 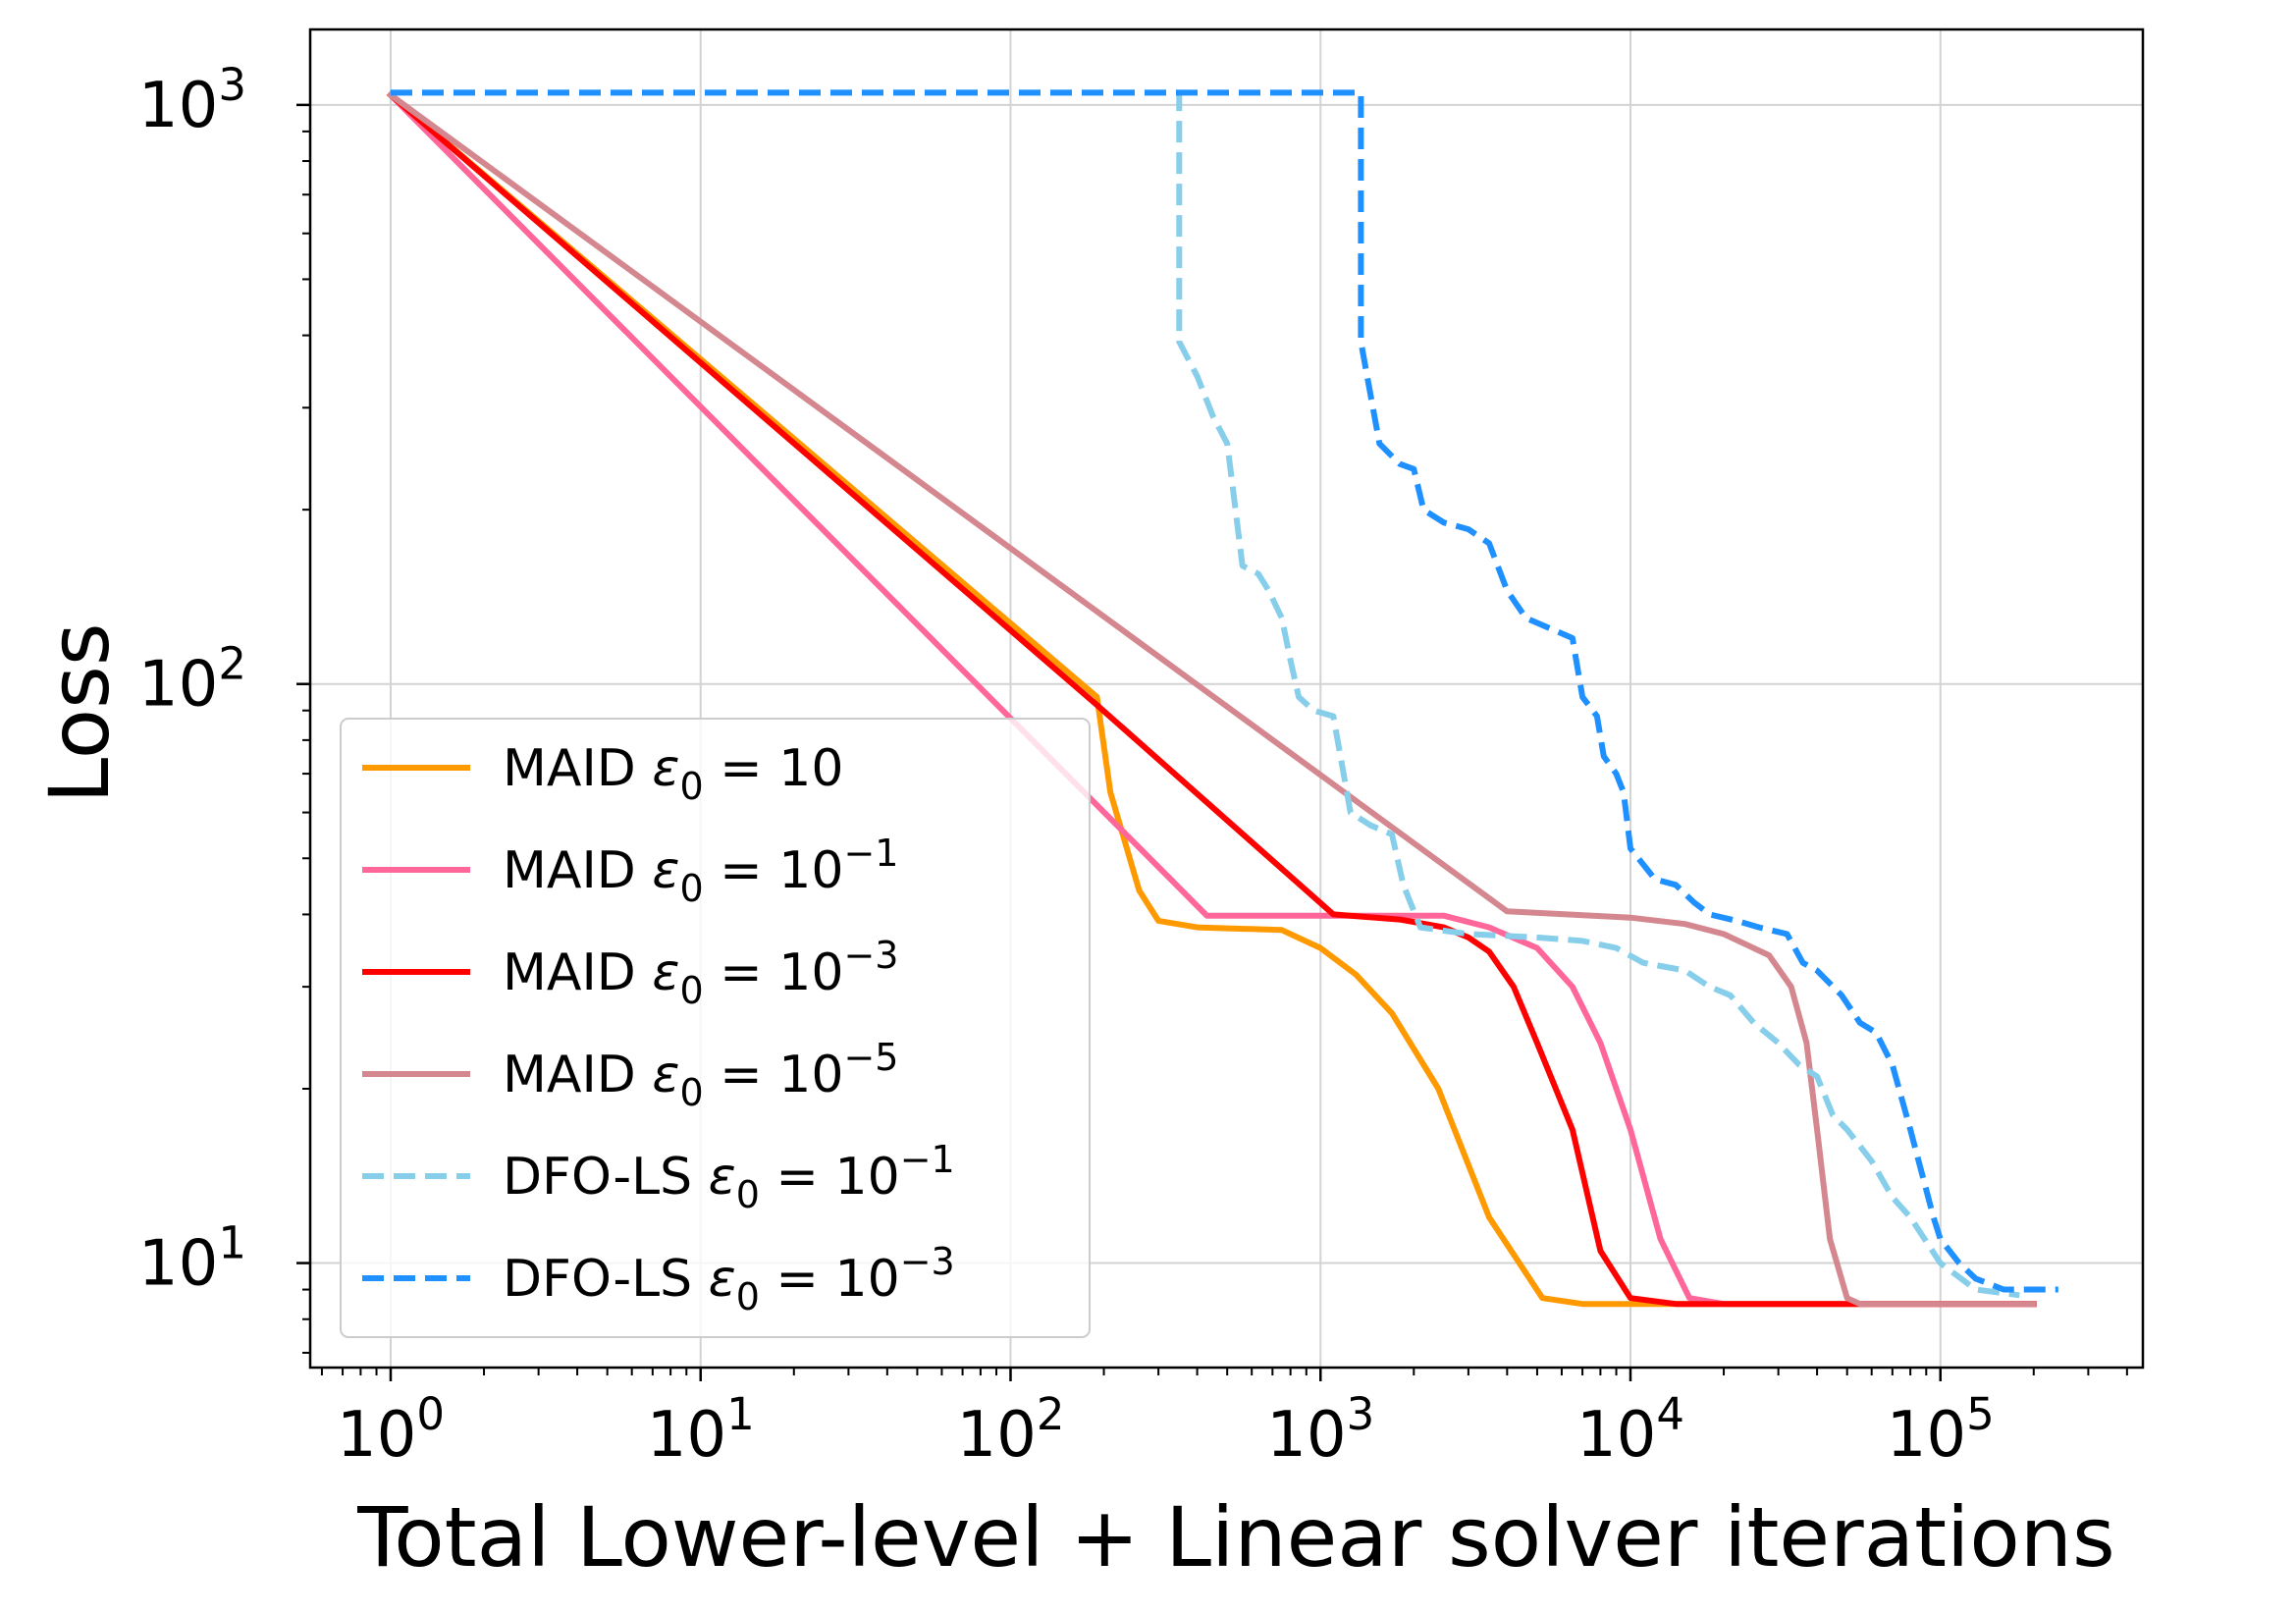 I want to click on legend-label-5: DFO-LS ε0 = 10−1, so click(x=729, y=1177).